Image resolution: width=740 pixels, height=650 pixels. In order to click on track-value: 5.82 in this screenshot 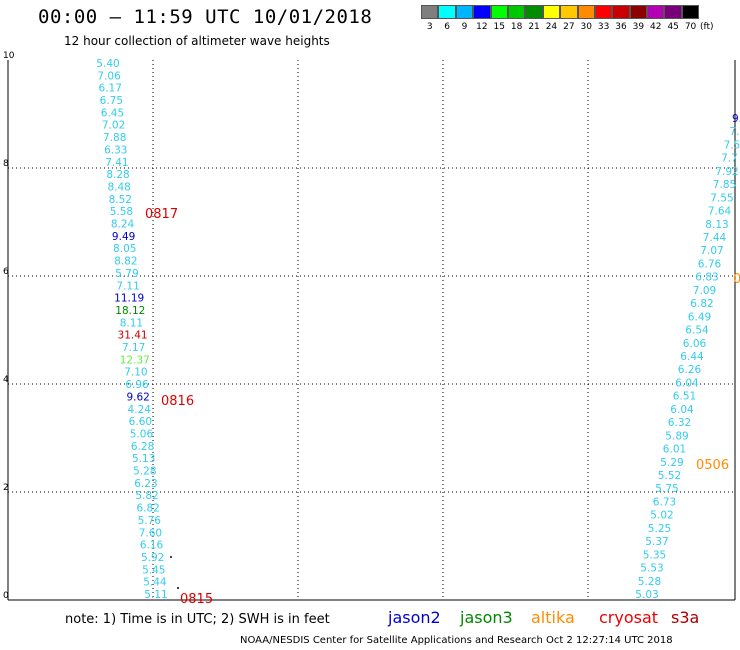, I will do `click(146, 496)`.